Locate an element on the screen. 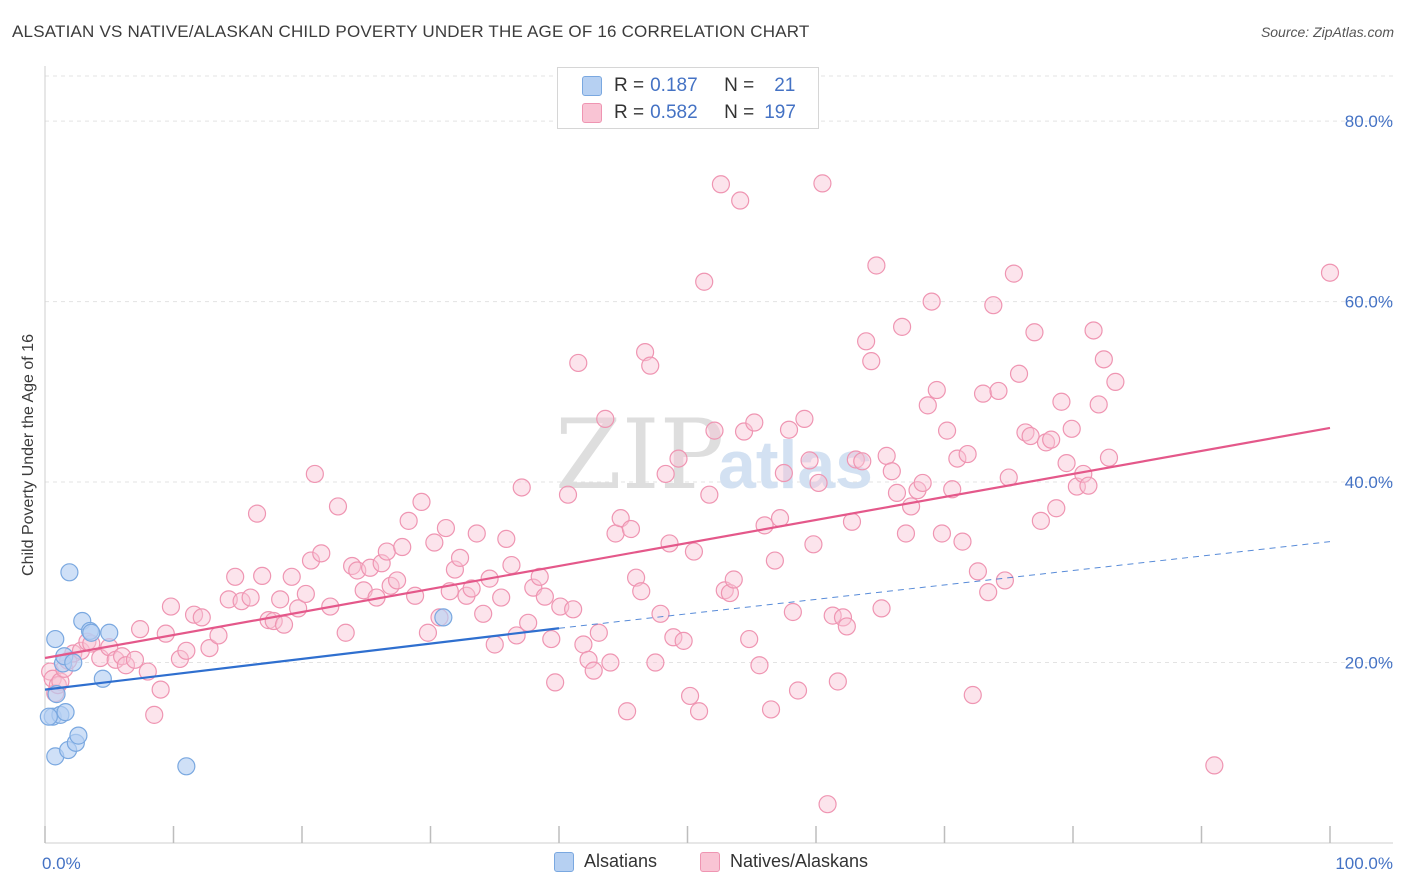 This screenshot has width=1406, height=892. y-axis-label: Child Poverty Under the Age of 16 is located at coordinates (28, 455).